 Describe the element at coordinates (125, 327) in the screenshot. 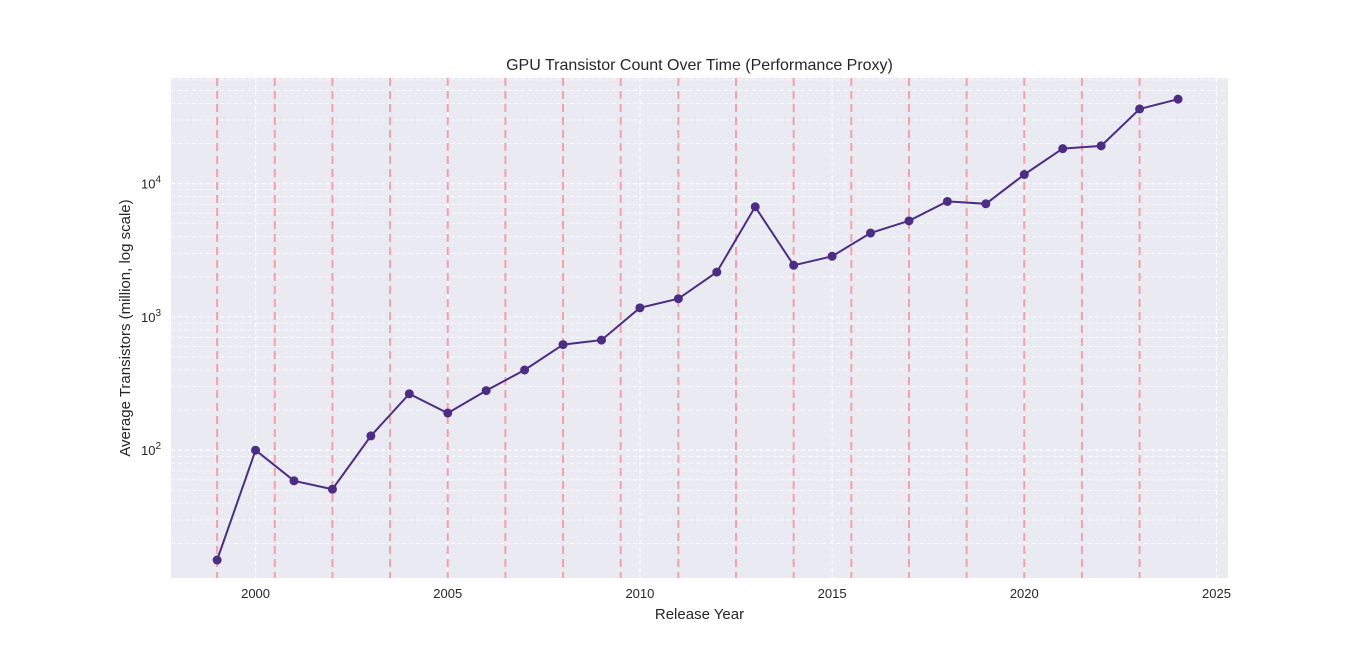

I see `y-axis-title: Average Transistors (million, log scale)` at that location.